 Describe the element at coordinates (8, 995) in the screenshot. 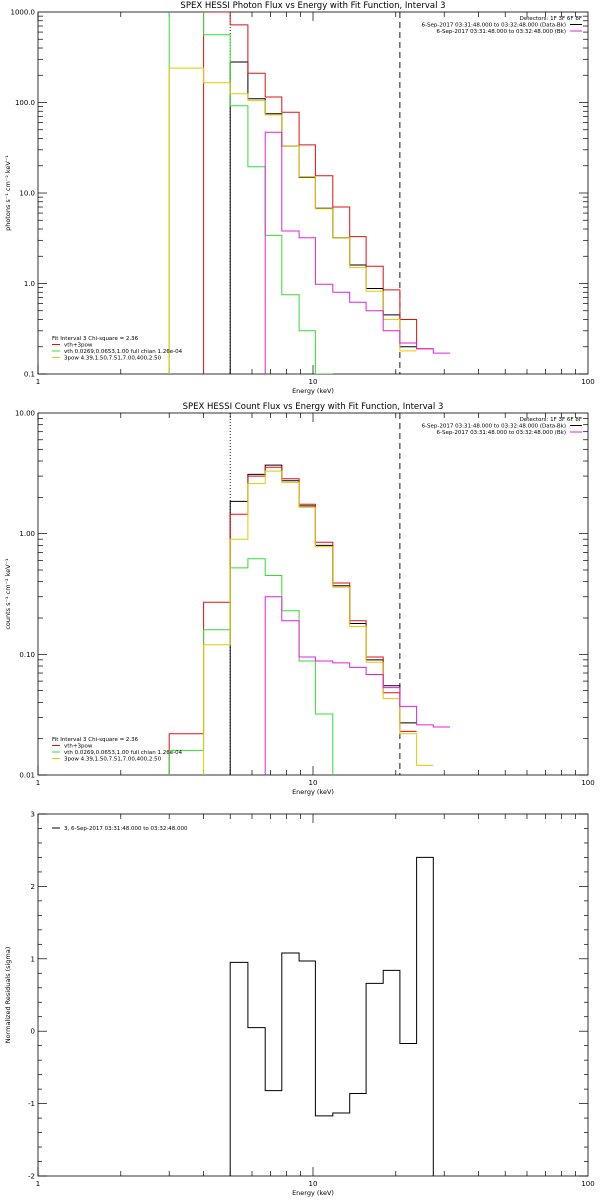

I see `y-axis-label: Normalized Residuals (sigma)` at that location.